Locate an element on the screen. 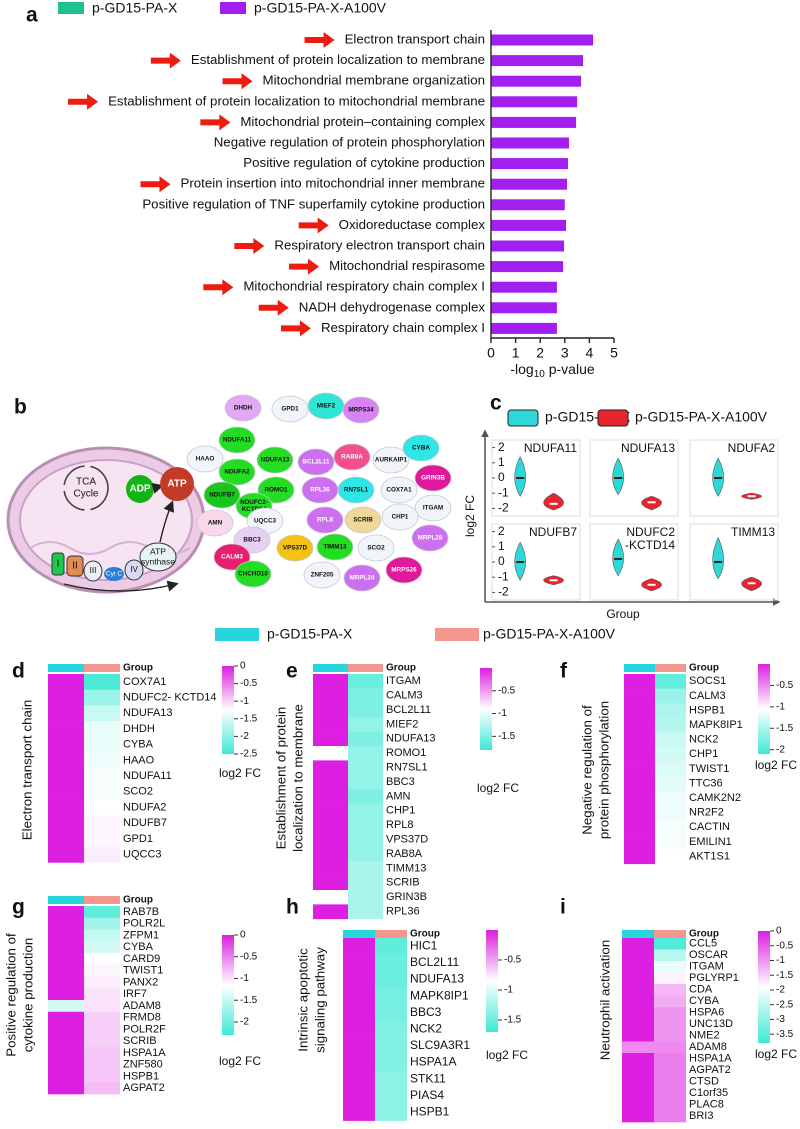 Image resolution: width=800 pixels, height=1129 pixels. row-label: CACTIN is located at coordinates (709, 827).